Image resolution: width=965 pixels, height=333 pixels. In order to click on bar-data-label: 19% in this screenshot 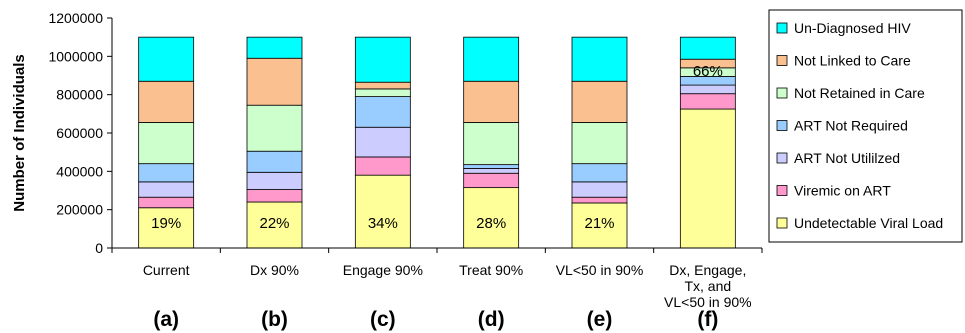, I will do `click(166, 223)`.